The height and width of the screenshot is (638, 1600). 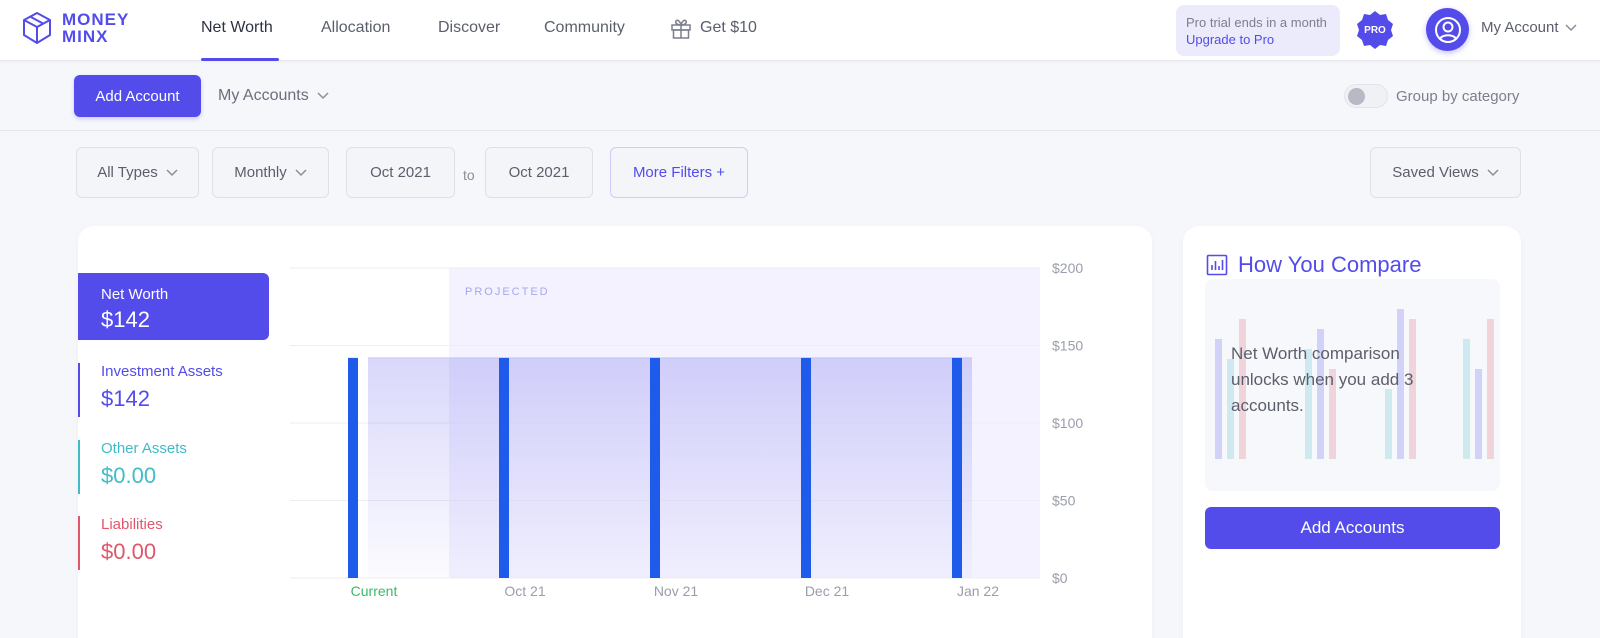 I want to click on investment-assets-stat: Investment Assets $142, so click(x=173, y=390).